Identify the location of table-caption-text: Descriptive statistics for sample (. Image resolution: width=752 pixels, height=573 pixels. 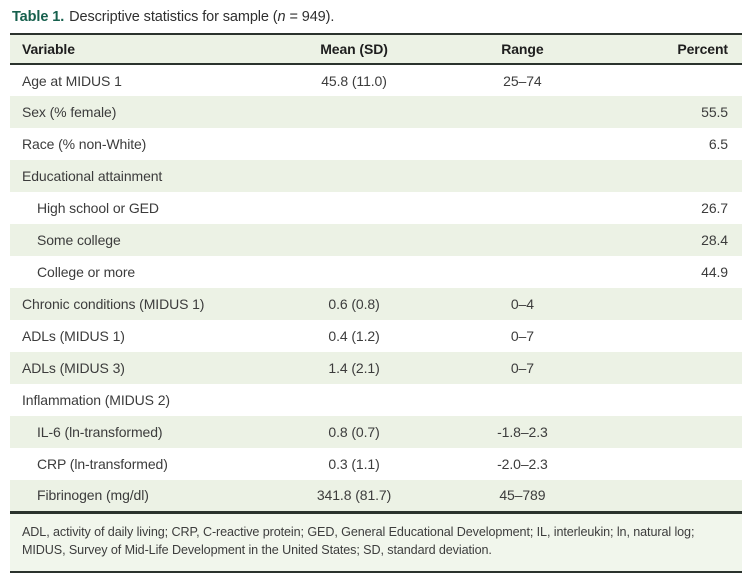
(173, 17).